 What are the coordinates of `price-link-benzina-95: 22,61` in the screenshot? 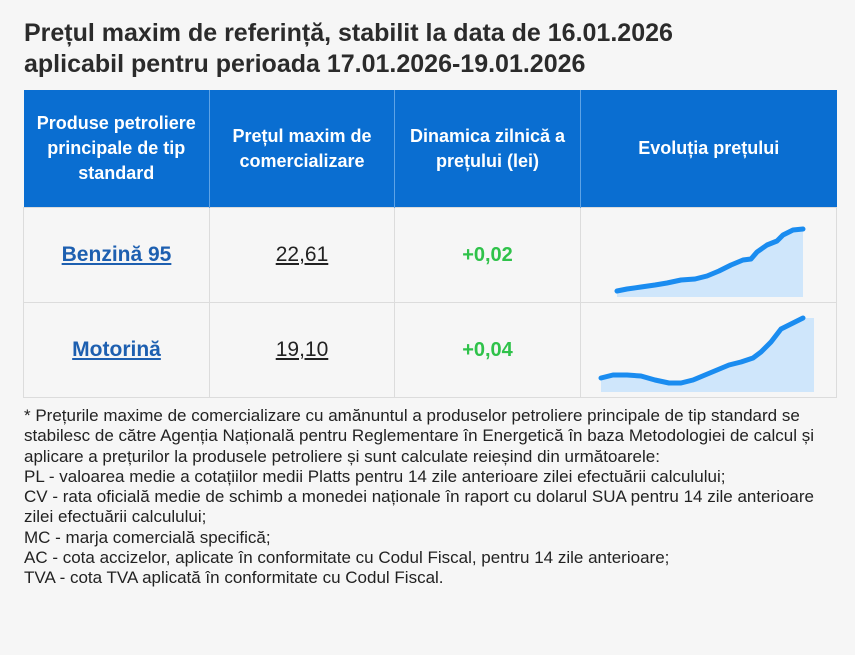 It's located at (302, 254).